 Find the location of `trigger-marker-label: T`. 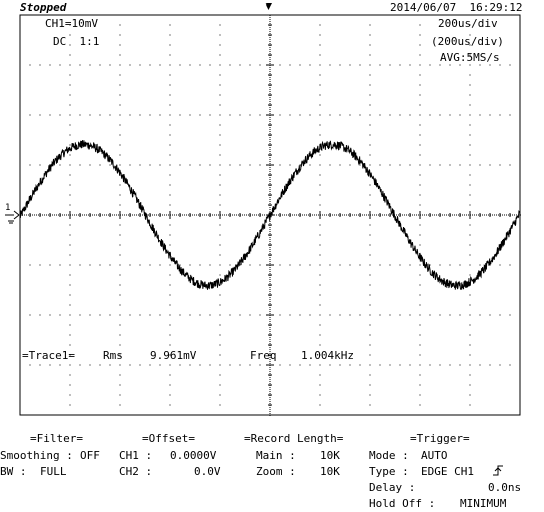

trigger-marker-label: T is located at coordinates (266, 6).